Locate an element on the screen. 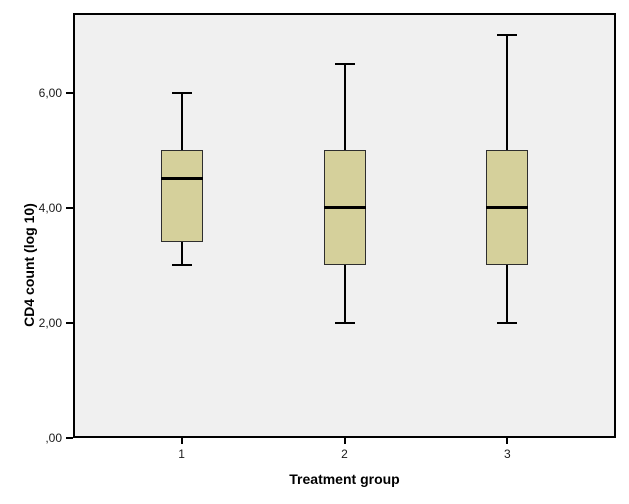 This screenshot has width=629, height=504. y-axis-title: CD4 count (log 10) is located at coordinates (29, 265).